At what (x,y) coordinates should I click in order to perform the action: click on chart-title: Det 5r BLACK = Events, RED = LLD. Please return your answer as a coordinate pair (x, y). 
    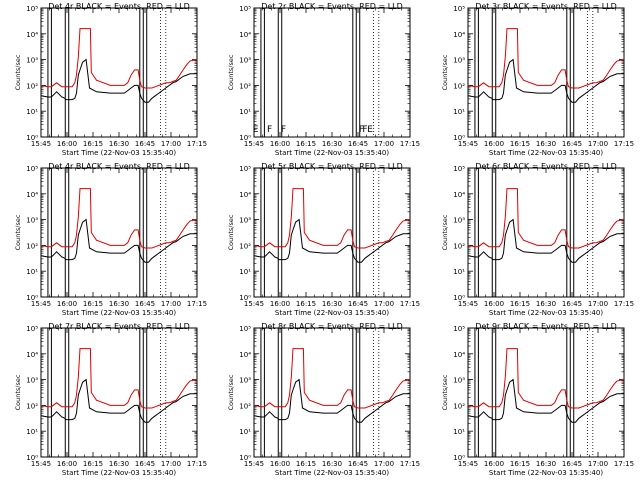
    Looking at the image, I should click on (333, 166).